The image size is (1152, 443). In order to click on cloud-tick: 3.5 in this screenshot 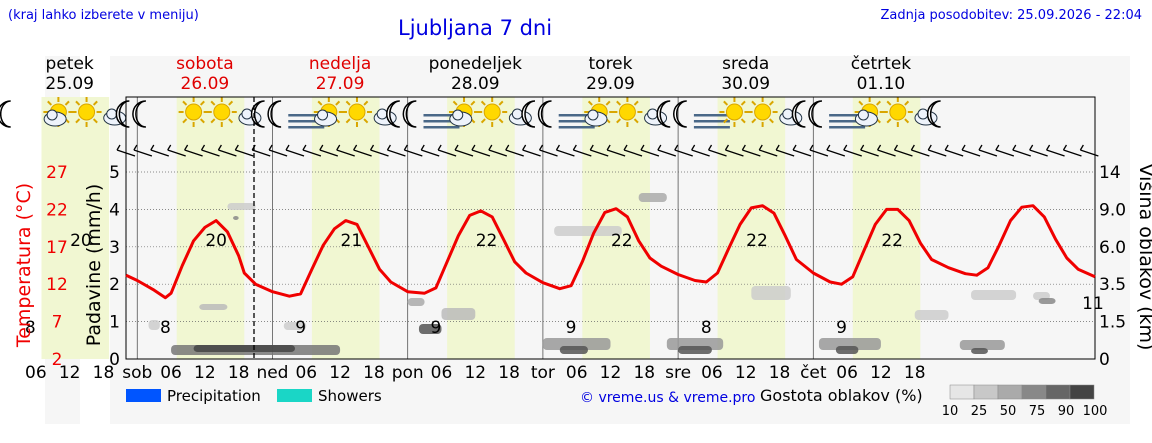, I will do `click(1112, 285)`.